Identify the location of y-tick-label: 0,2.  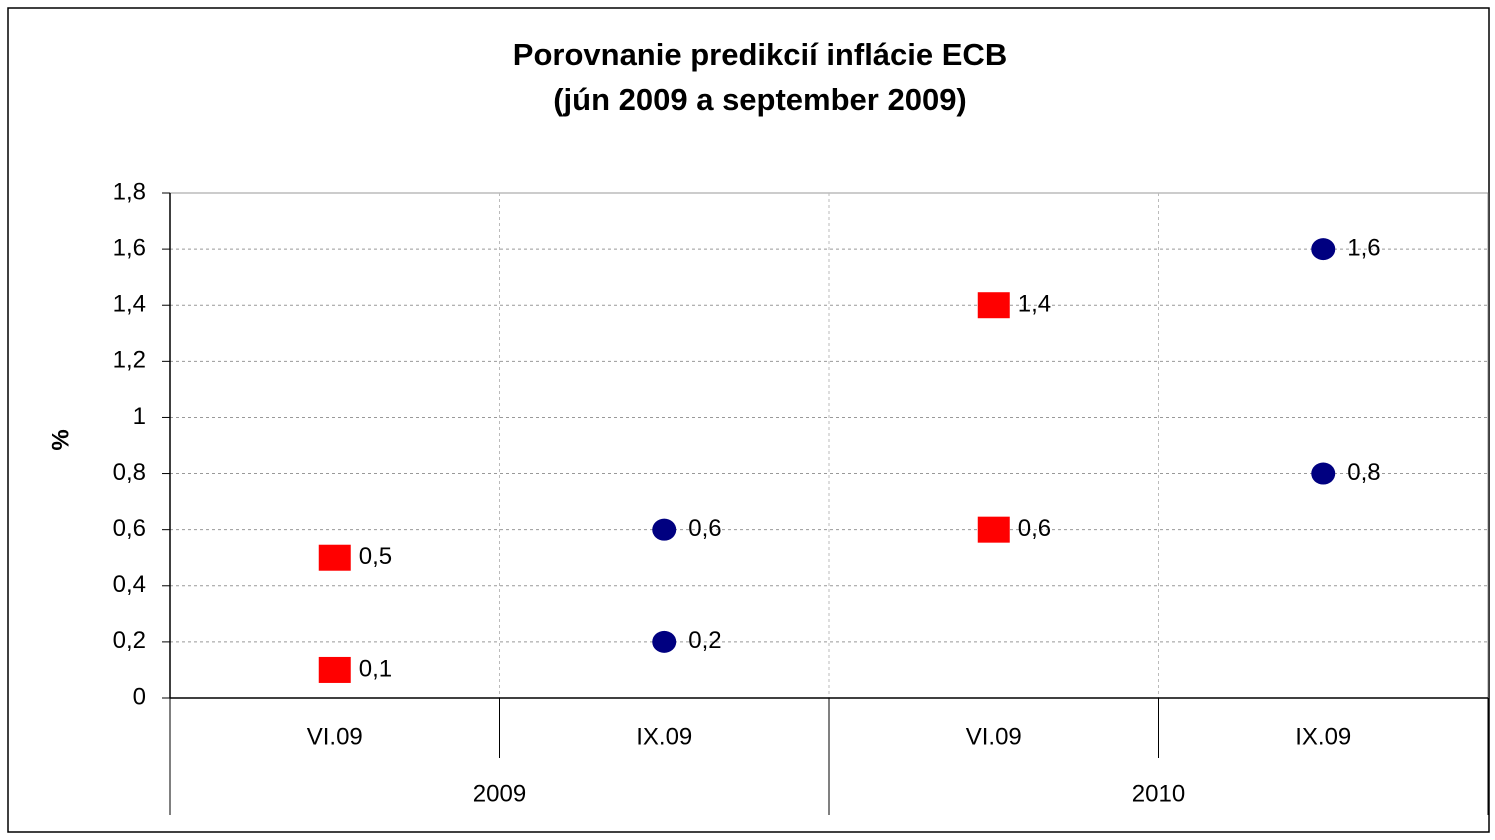
(129, 640).